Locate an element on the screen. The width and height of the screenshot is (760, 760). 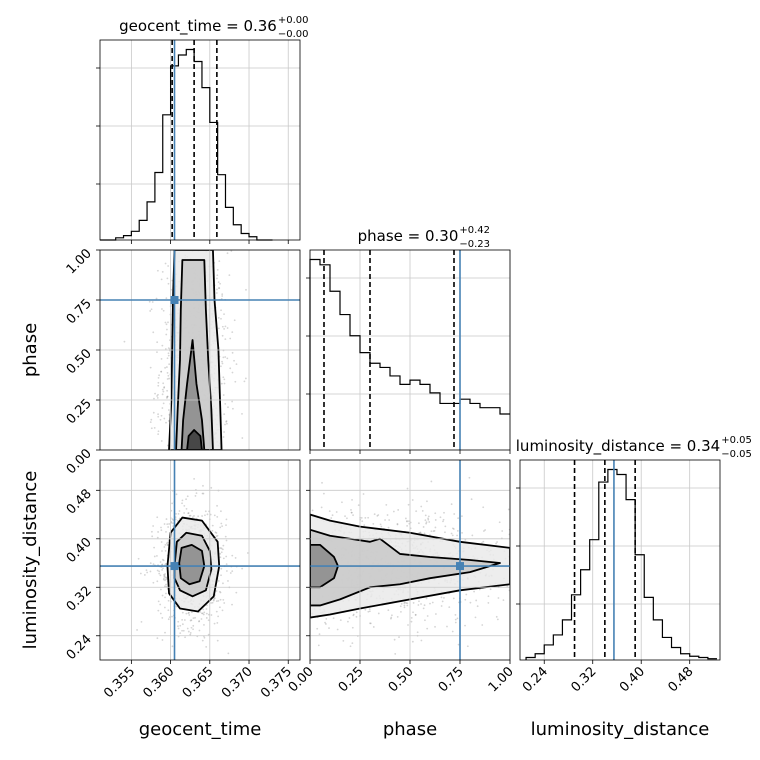
histogram-panel-luminosity_distance: luminosity_distance = 0.34 +0.05 −0.05 is located at coordinates (634, 548).